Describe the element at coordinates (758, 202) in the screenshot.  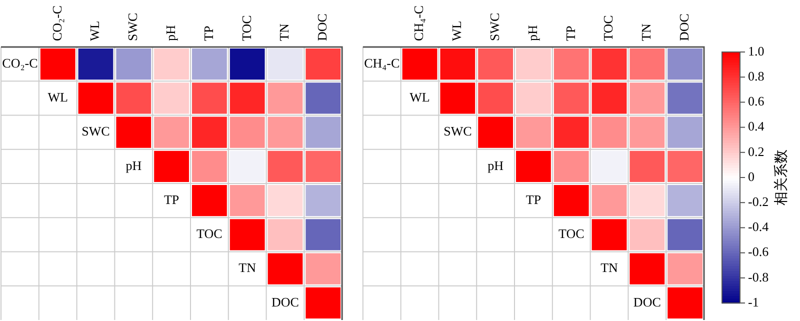
I see `color-bar-label: -0.2` at that location.